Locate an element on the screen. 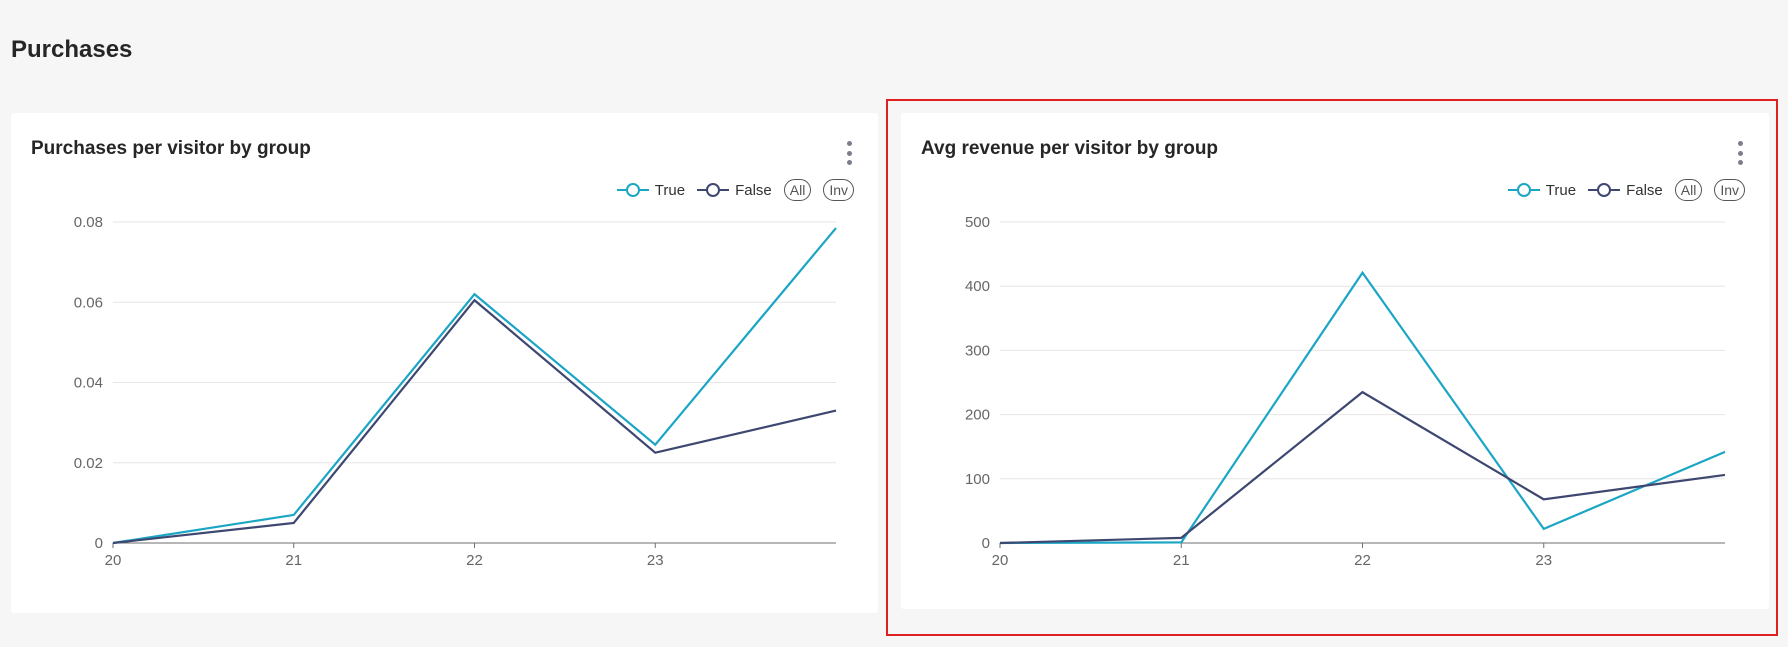 The image size is (1788, 647). y-tick-label: 500 is located at coordinates (977, 222).